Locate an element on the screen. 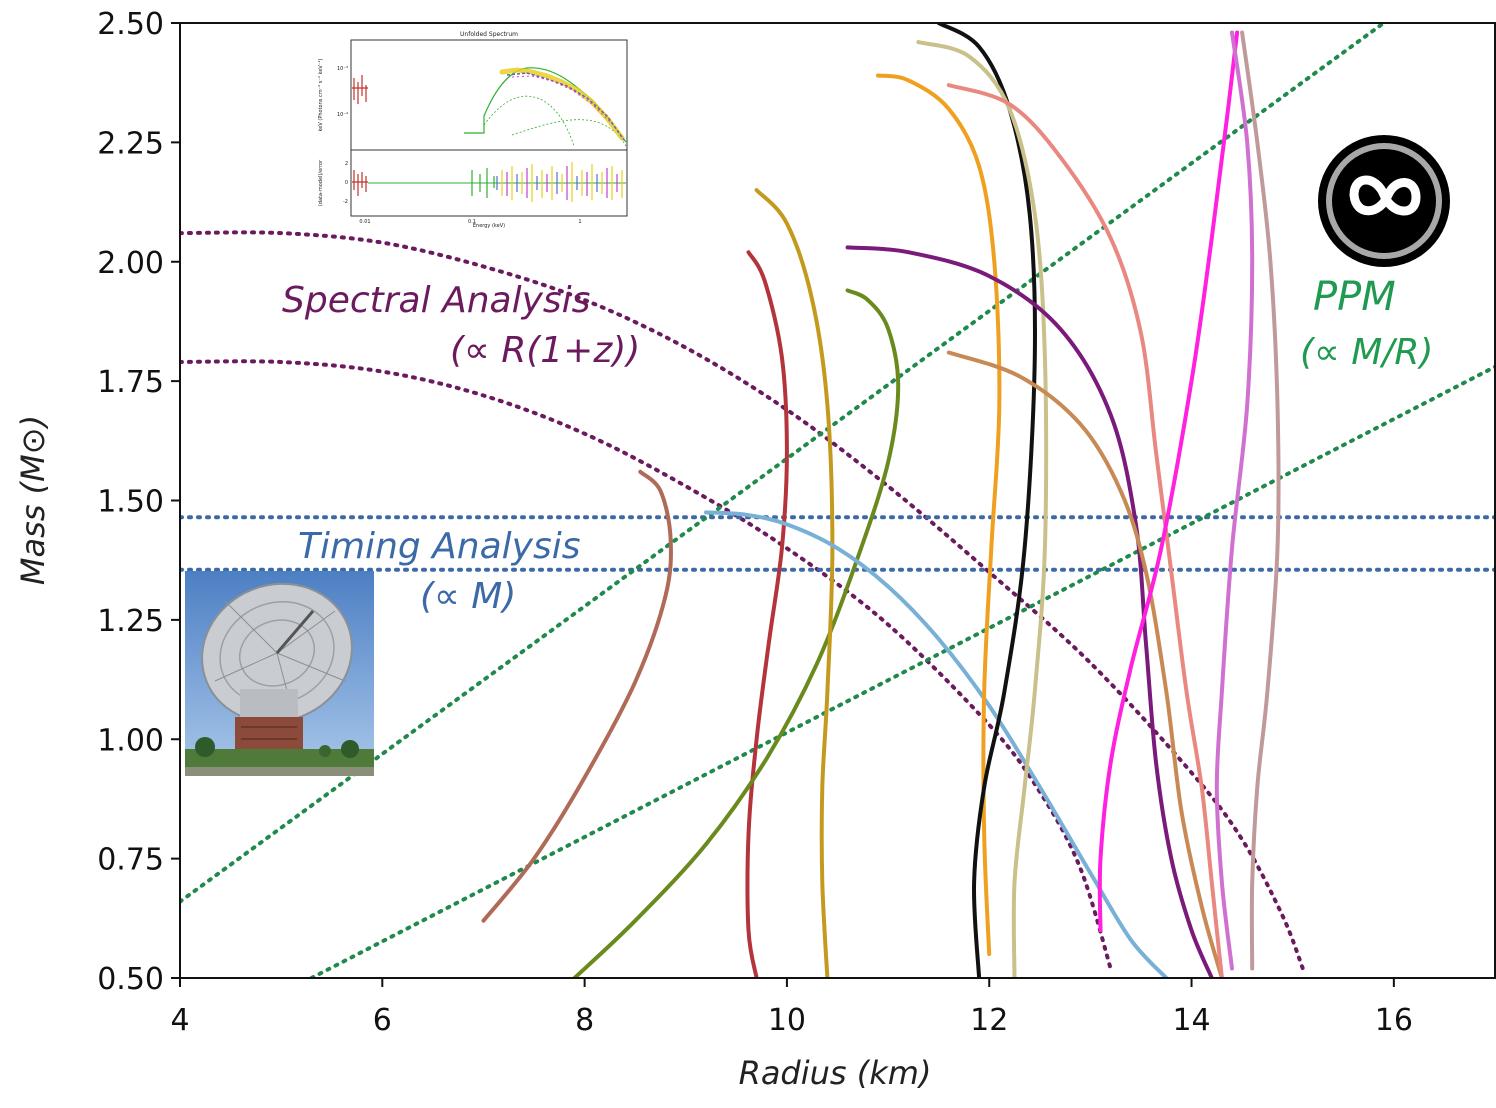 The image size is (1496, 1108). y-tick-label-8: 2.50 is located at coordinates (130, 24).